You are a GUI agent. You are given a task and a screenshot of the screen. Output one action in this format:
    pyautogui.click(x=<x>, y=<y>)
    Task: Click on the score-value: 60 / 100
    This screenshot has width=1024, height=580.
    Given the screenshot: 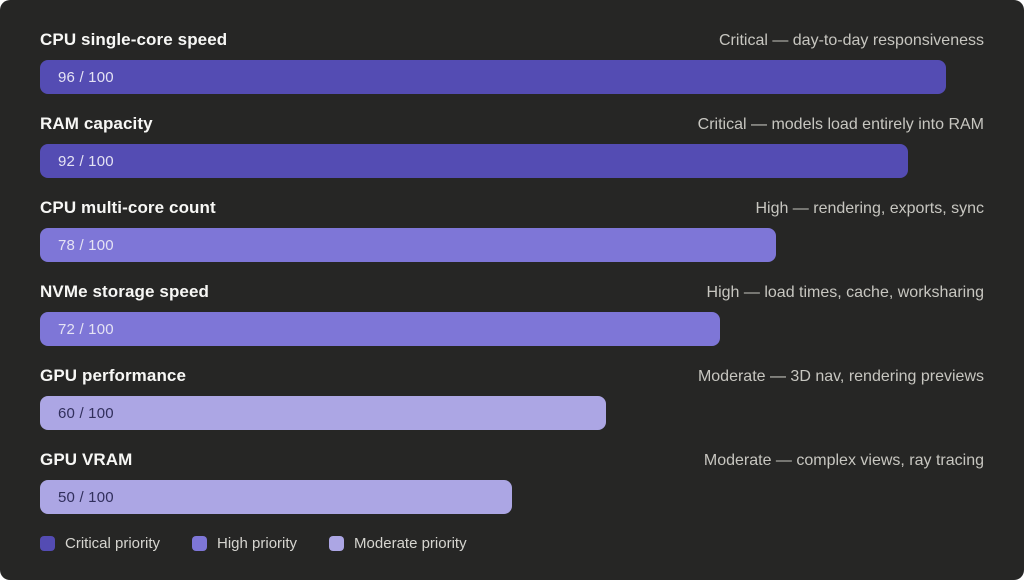 What is the action you would take?
    pyautogui.click(x=86, y=413)
    